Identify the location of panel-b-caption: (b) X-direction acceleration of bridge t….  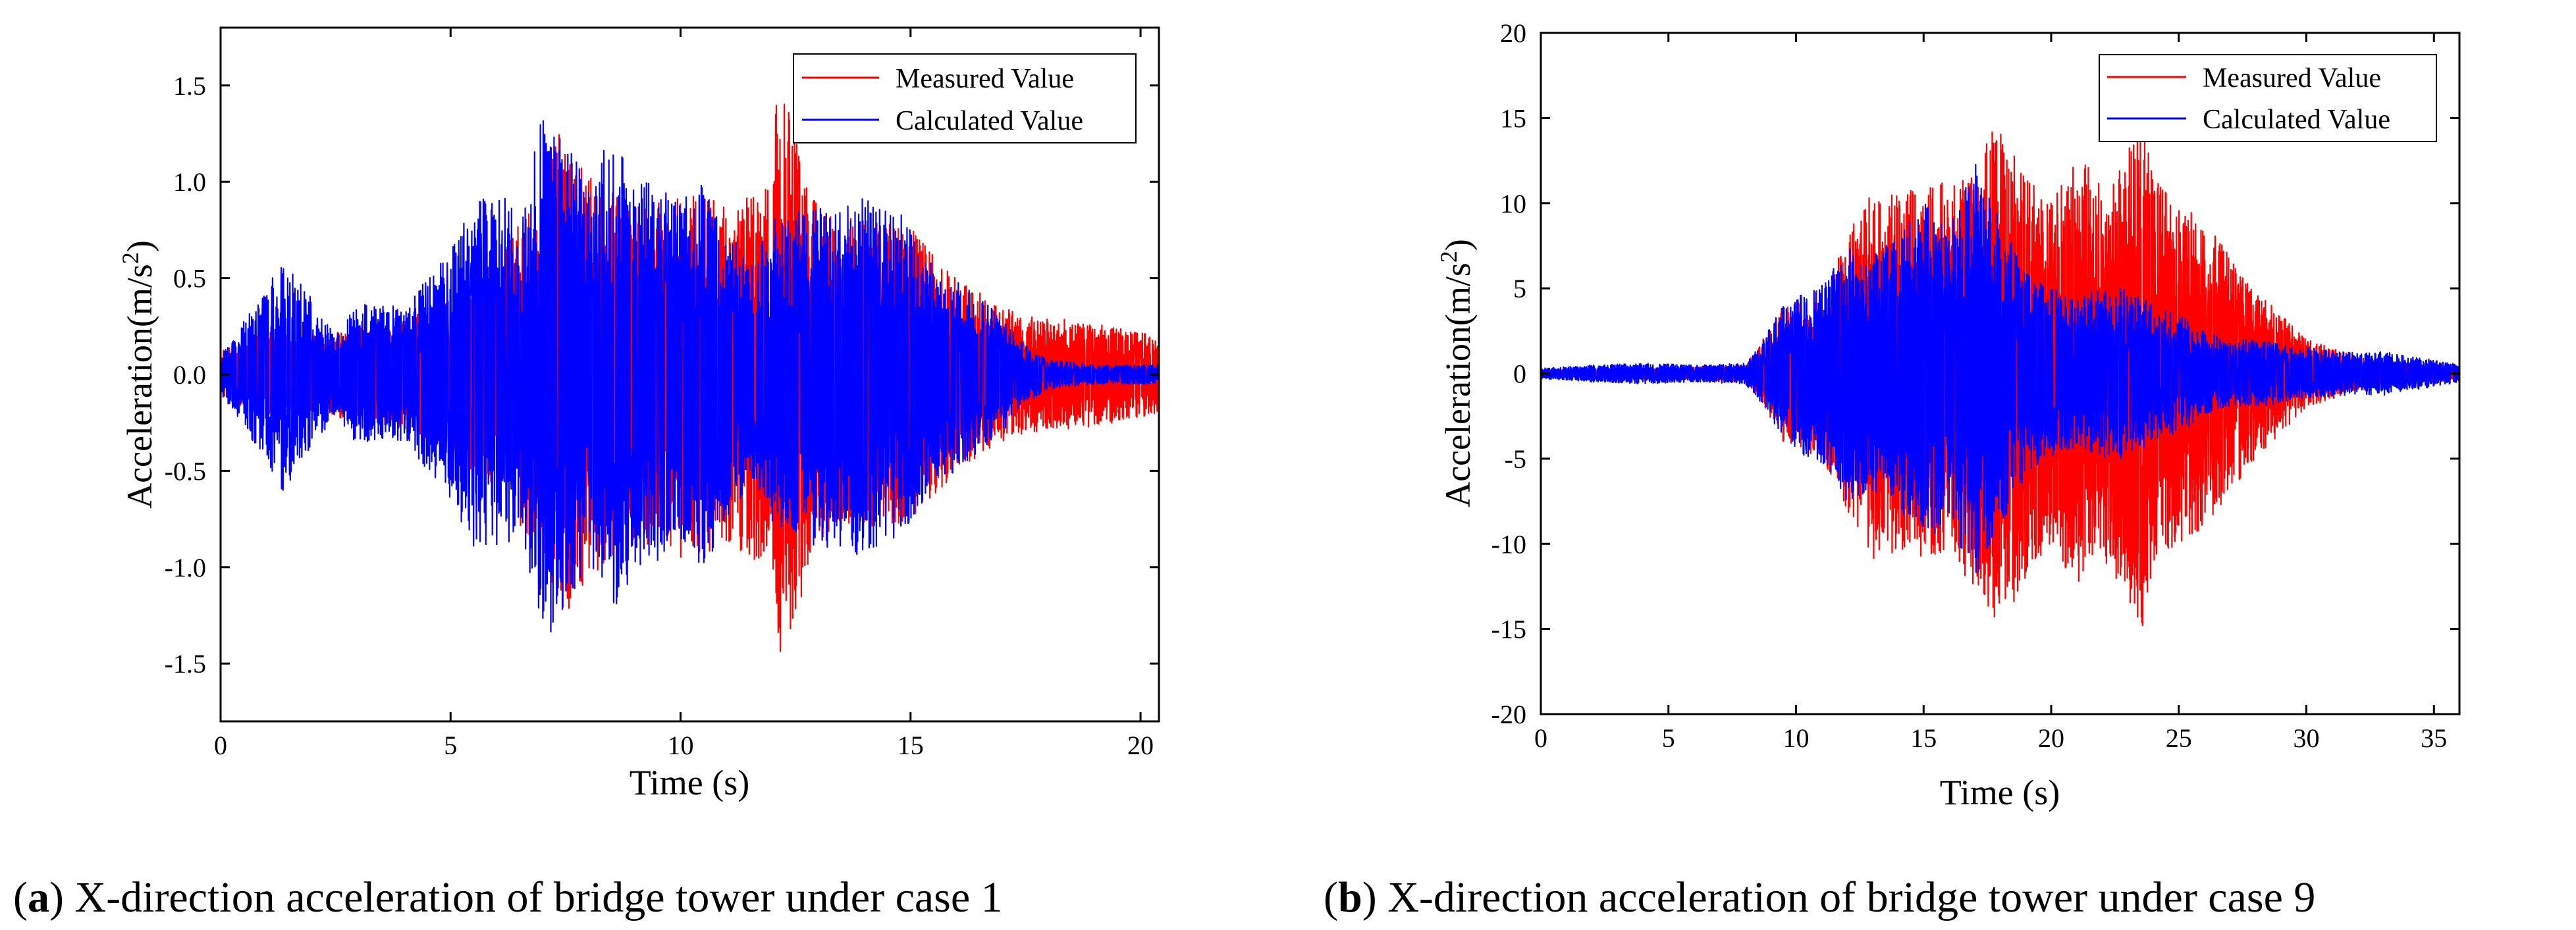
(1819, 897).